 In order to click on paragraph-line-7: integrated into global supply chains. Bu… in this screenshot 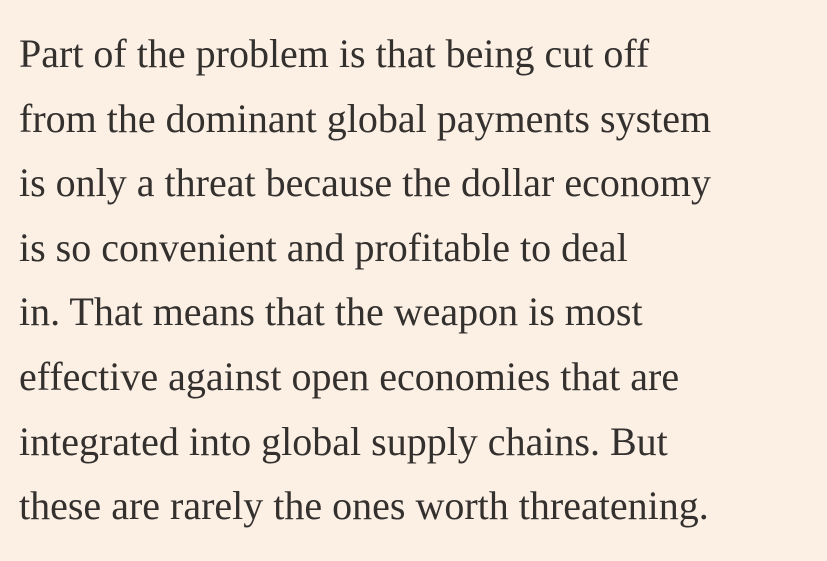, I will do `click(343, 441)`.